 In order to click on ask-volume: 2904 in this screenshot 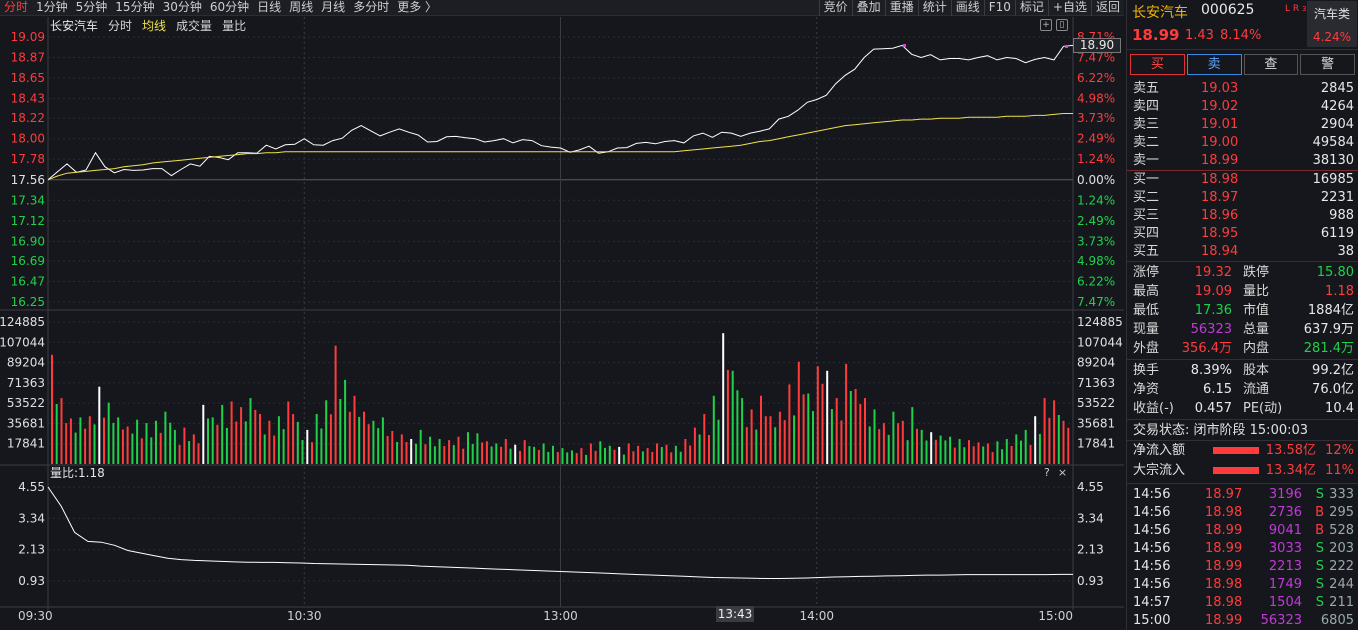, I will do `click(1337, 124)`.